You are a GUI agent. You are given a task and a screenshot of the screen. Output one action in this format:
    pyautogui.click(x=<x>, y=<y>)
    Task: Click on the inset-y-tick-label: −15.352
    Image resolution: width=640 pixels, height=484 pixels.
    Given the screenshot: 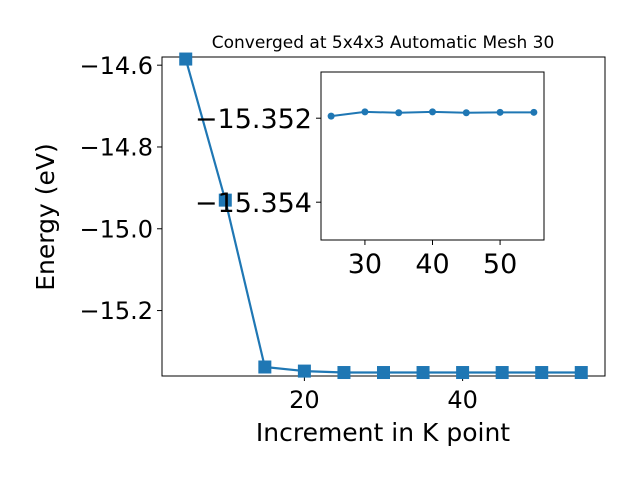 What is the action you would take?
    pyautogui.click(x=253, y=119)
    